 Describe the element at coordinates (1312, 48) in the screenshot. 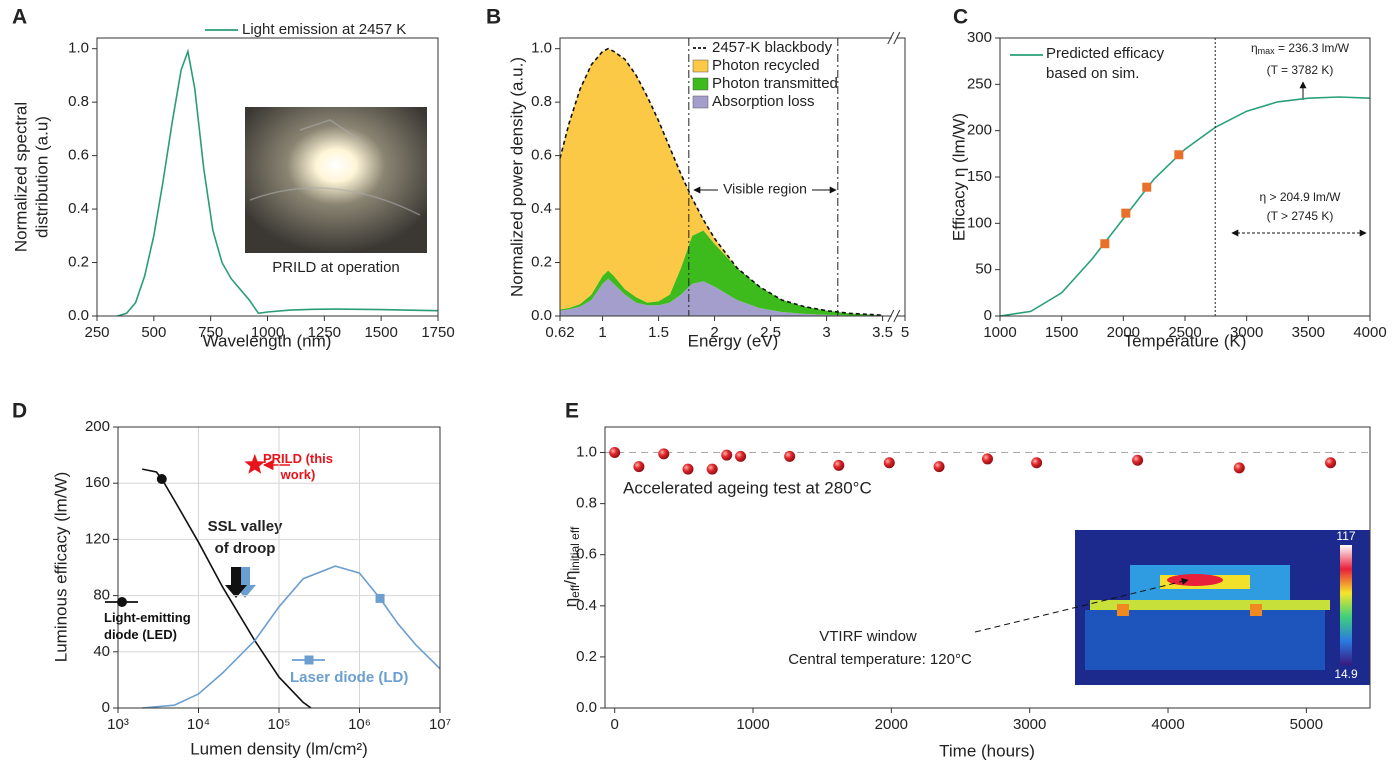

I see `annotation-part: = 236.3 lm/W` at that location.